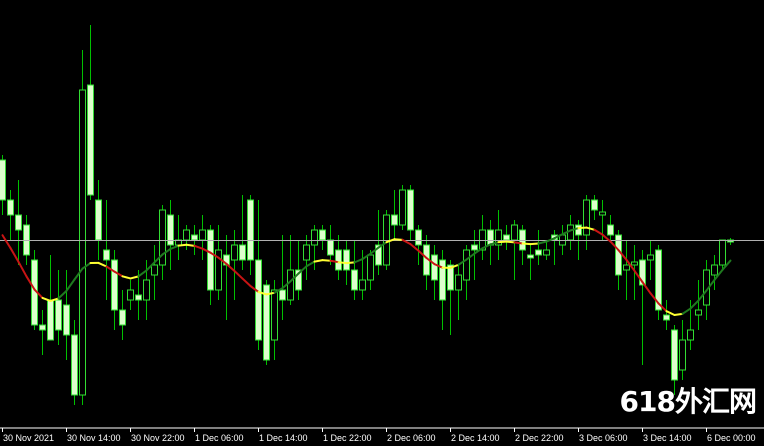 This screenshot has height=446, width=764. Describe the element at coordinates (158, 438) in the screenshot. I see `x-tick-label: 30 Nov 22:00` at that location.